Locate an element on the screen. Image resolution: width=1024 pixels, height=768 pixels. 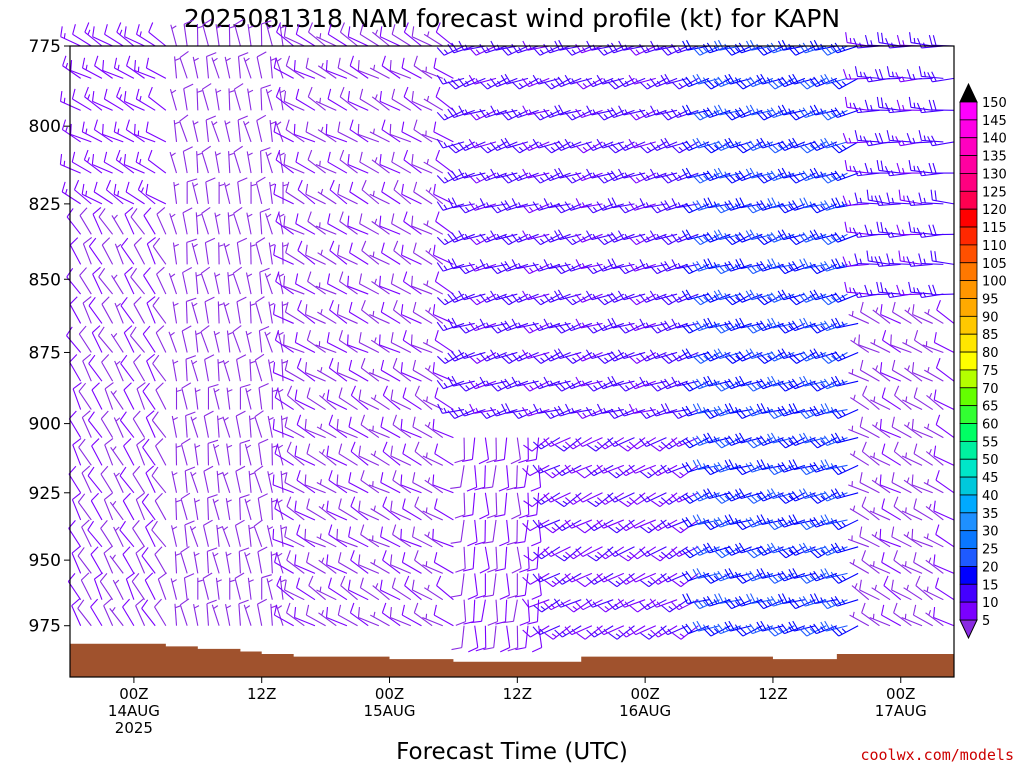
y-tick-label: 875 is located at coordinates (45, 353).